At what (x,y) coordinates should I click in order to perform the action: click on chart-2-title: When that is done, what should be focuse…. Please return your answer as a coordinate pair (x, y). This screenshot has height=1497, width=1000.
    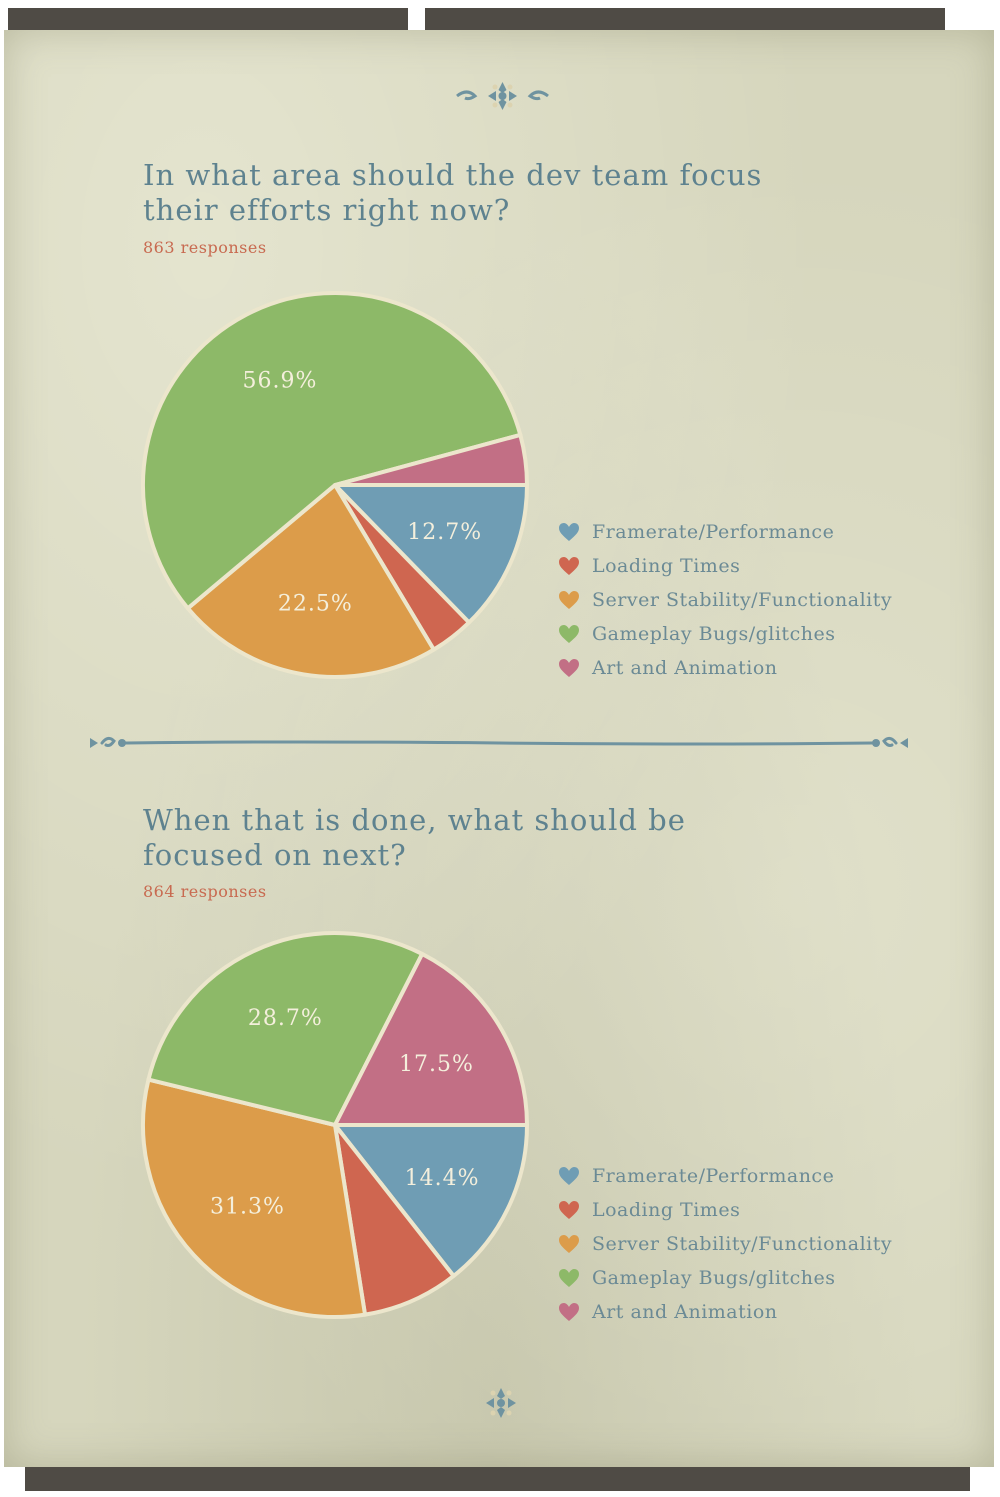
    Looking at the image, I should click on (414, 837).